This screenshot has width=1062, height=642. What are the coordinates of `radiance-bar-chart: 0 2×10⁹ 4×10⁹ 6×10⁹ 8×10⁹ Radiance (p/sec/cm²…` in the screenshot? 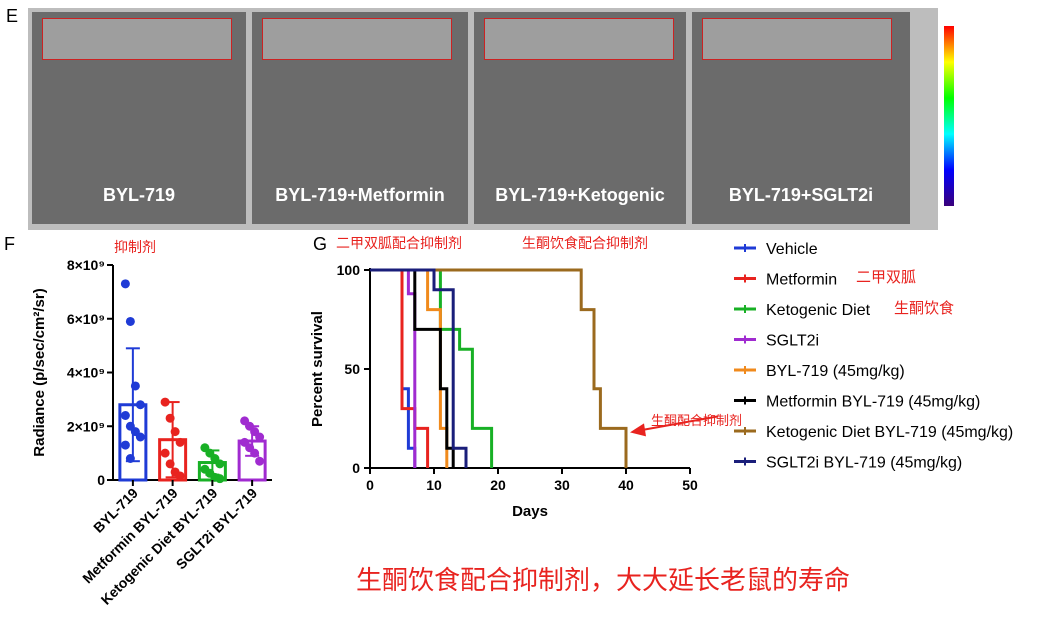 It's located at (151, 432).